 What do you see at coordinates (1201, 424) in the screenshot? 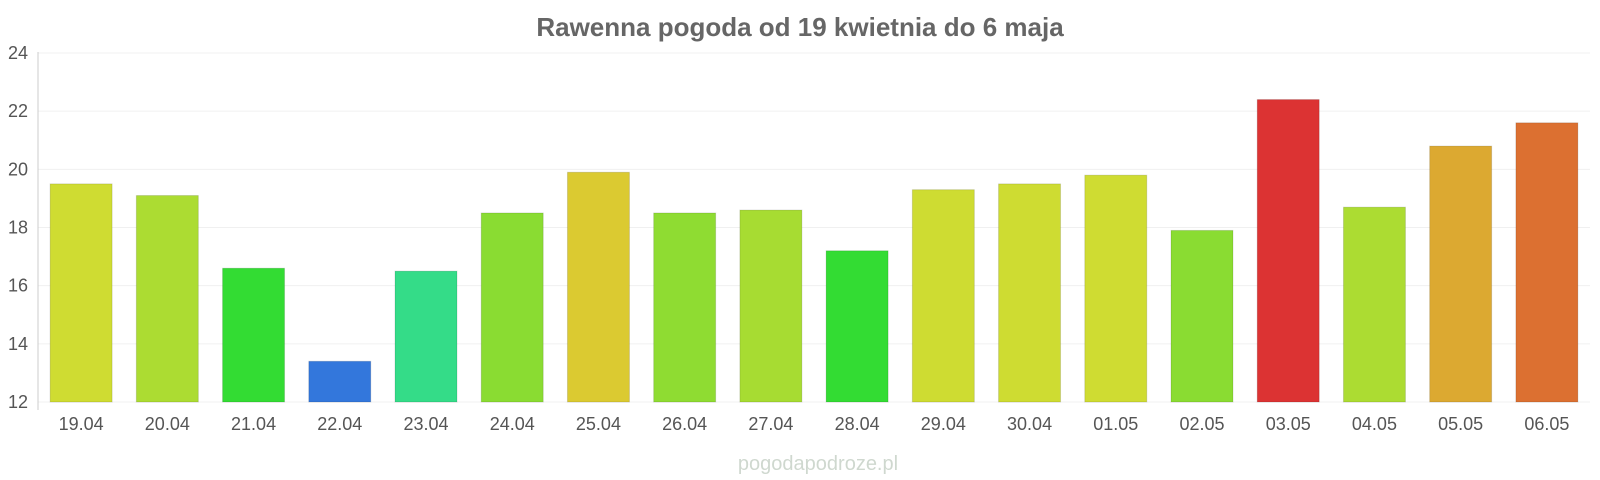
I see `x-tick-label: 02.05` at bounding box center [1201, 424].